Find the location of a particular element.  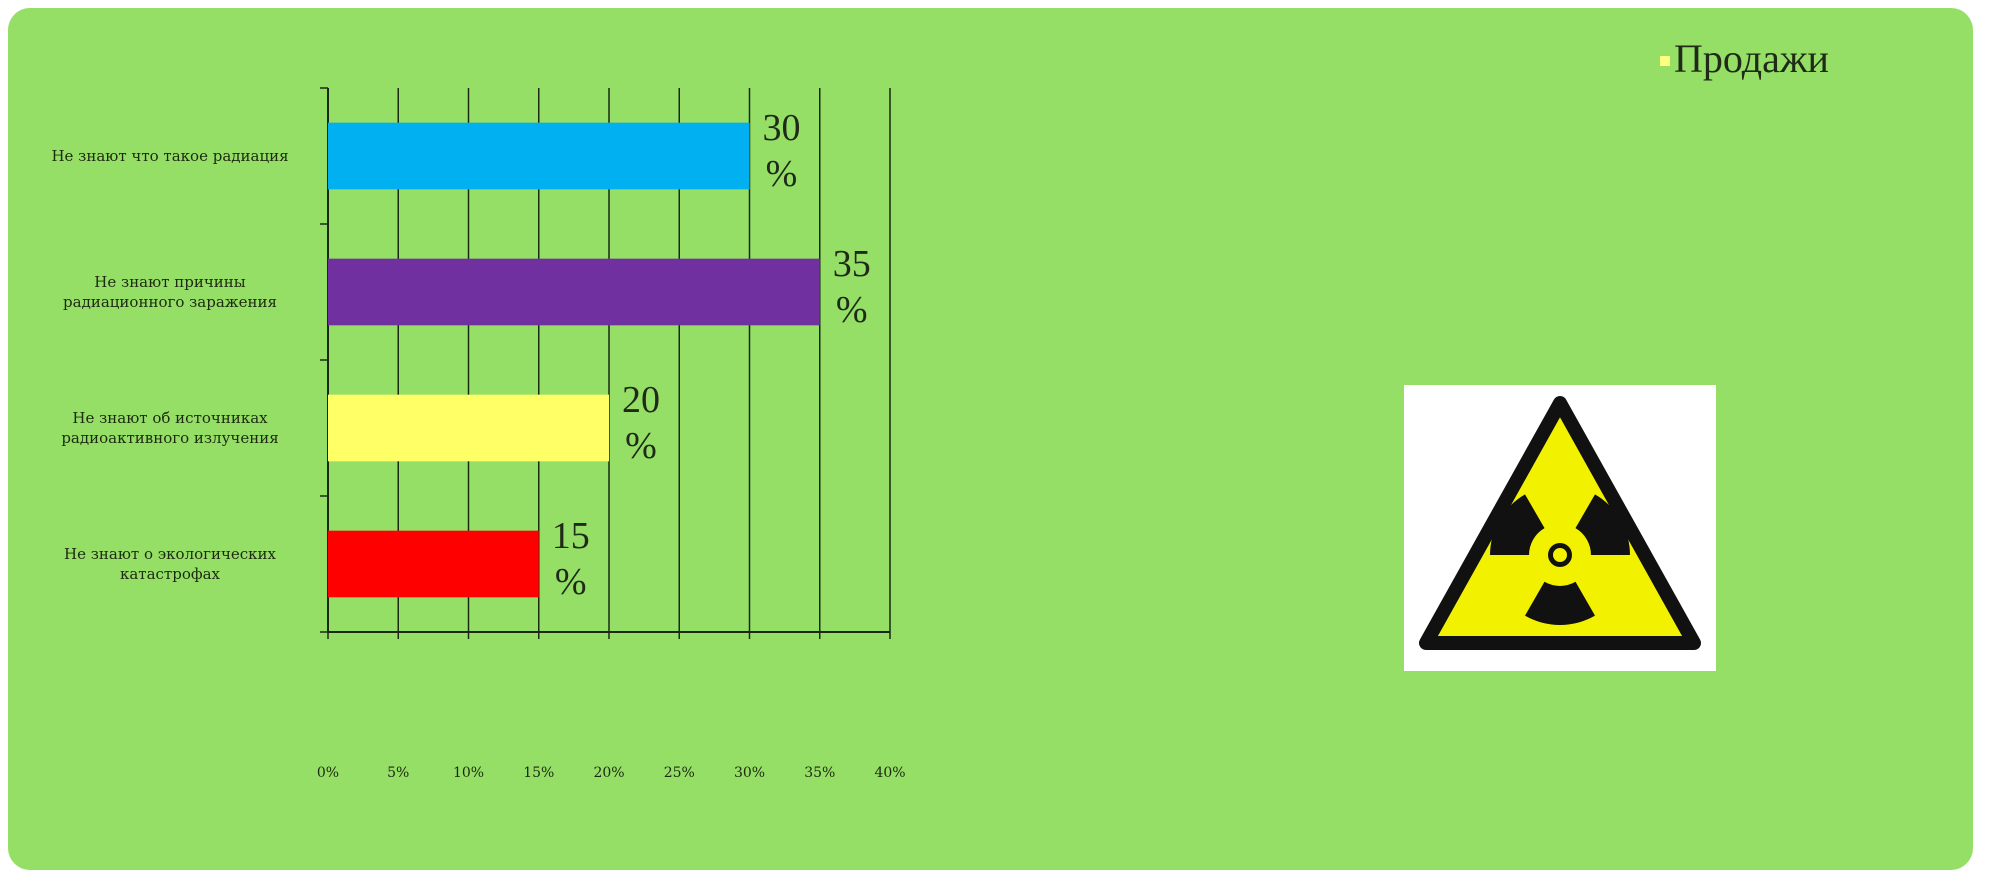

x-tick-label: 5% is located at coordinates (398, 773).